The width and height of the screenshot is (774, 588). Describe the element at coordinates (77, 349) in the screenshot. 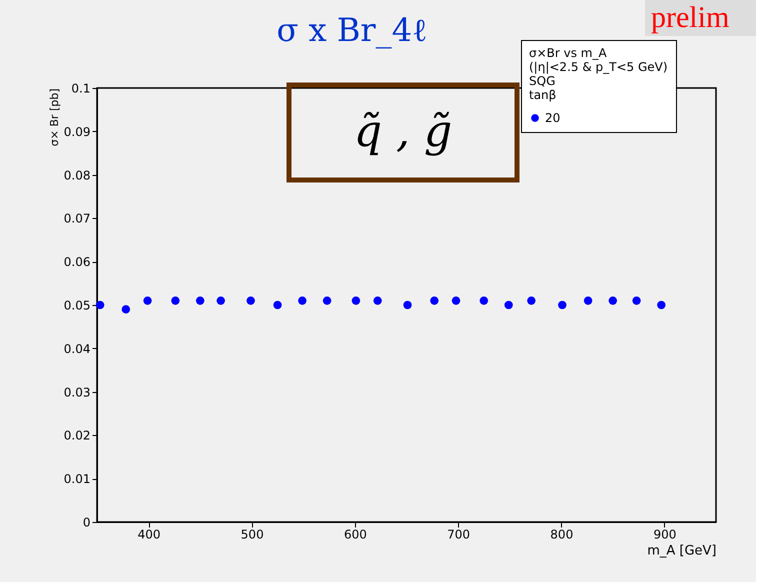

I see `y-tick-label: 0.04` at that location.